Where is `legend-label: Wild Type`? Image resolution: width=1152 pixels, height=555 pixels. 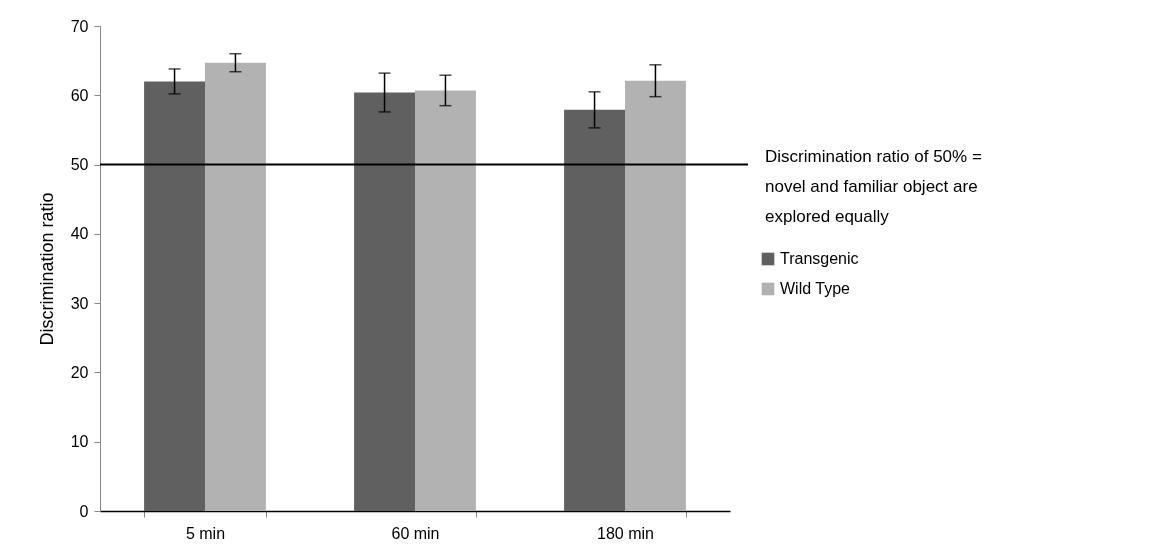 legend-label: Wild Type is located at coordinates (815, 288).